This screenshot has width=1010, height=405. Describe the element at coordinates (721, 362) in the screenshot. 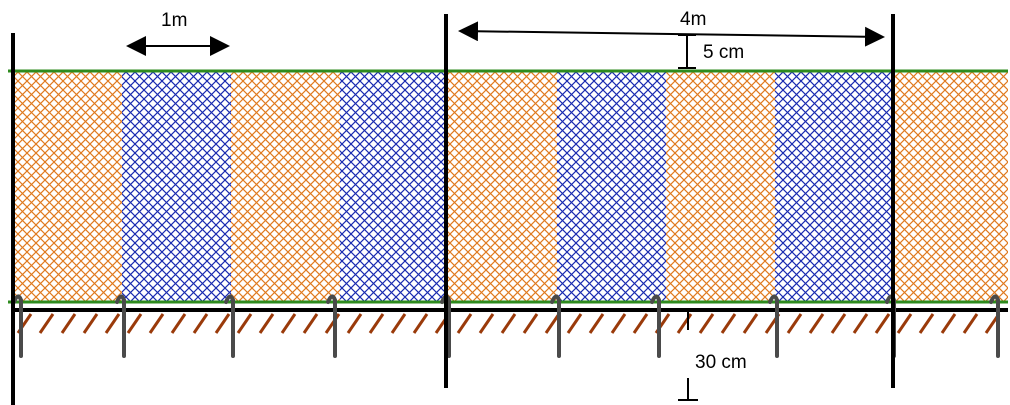

I see `burial-depth-label: 30 cm` at that location.